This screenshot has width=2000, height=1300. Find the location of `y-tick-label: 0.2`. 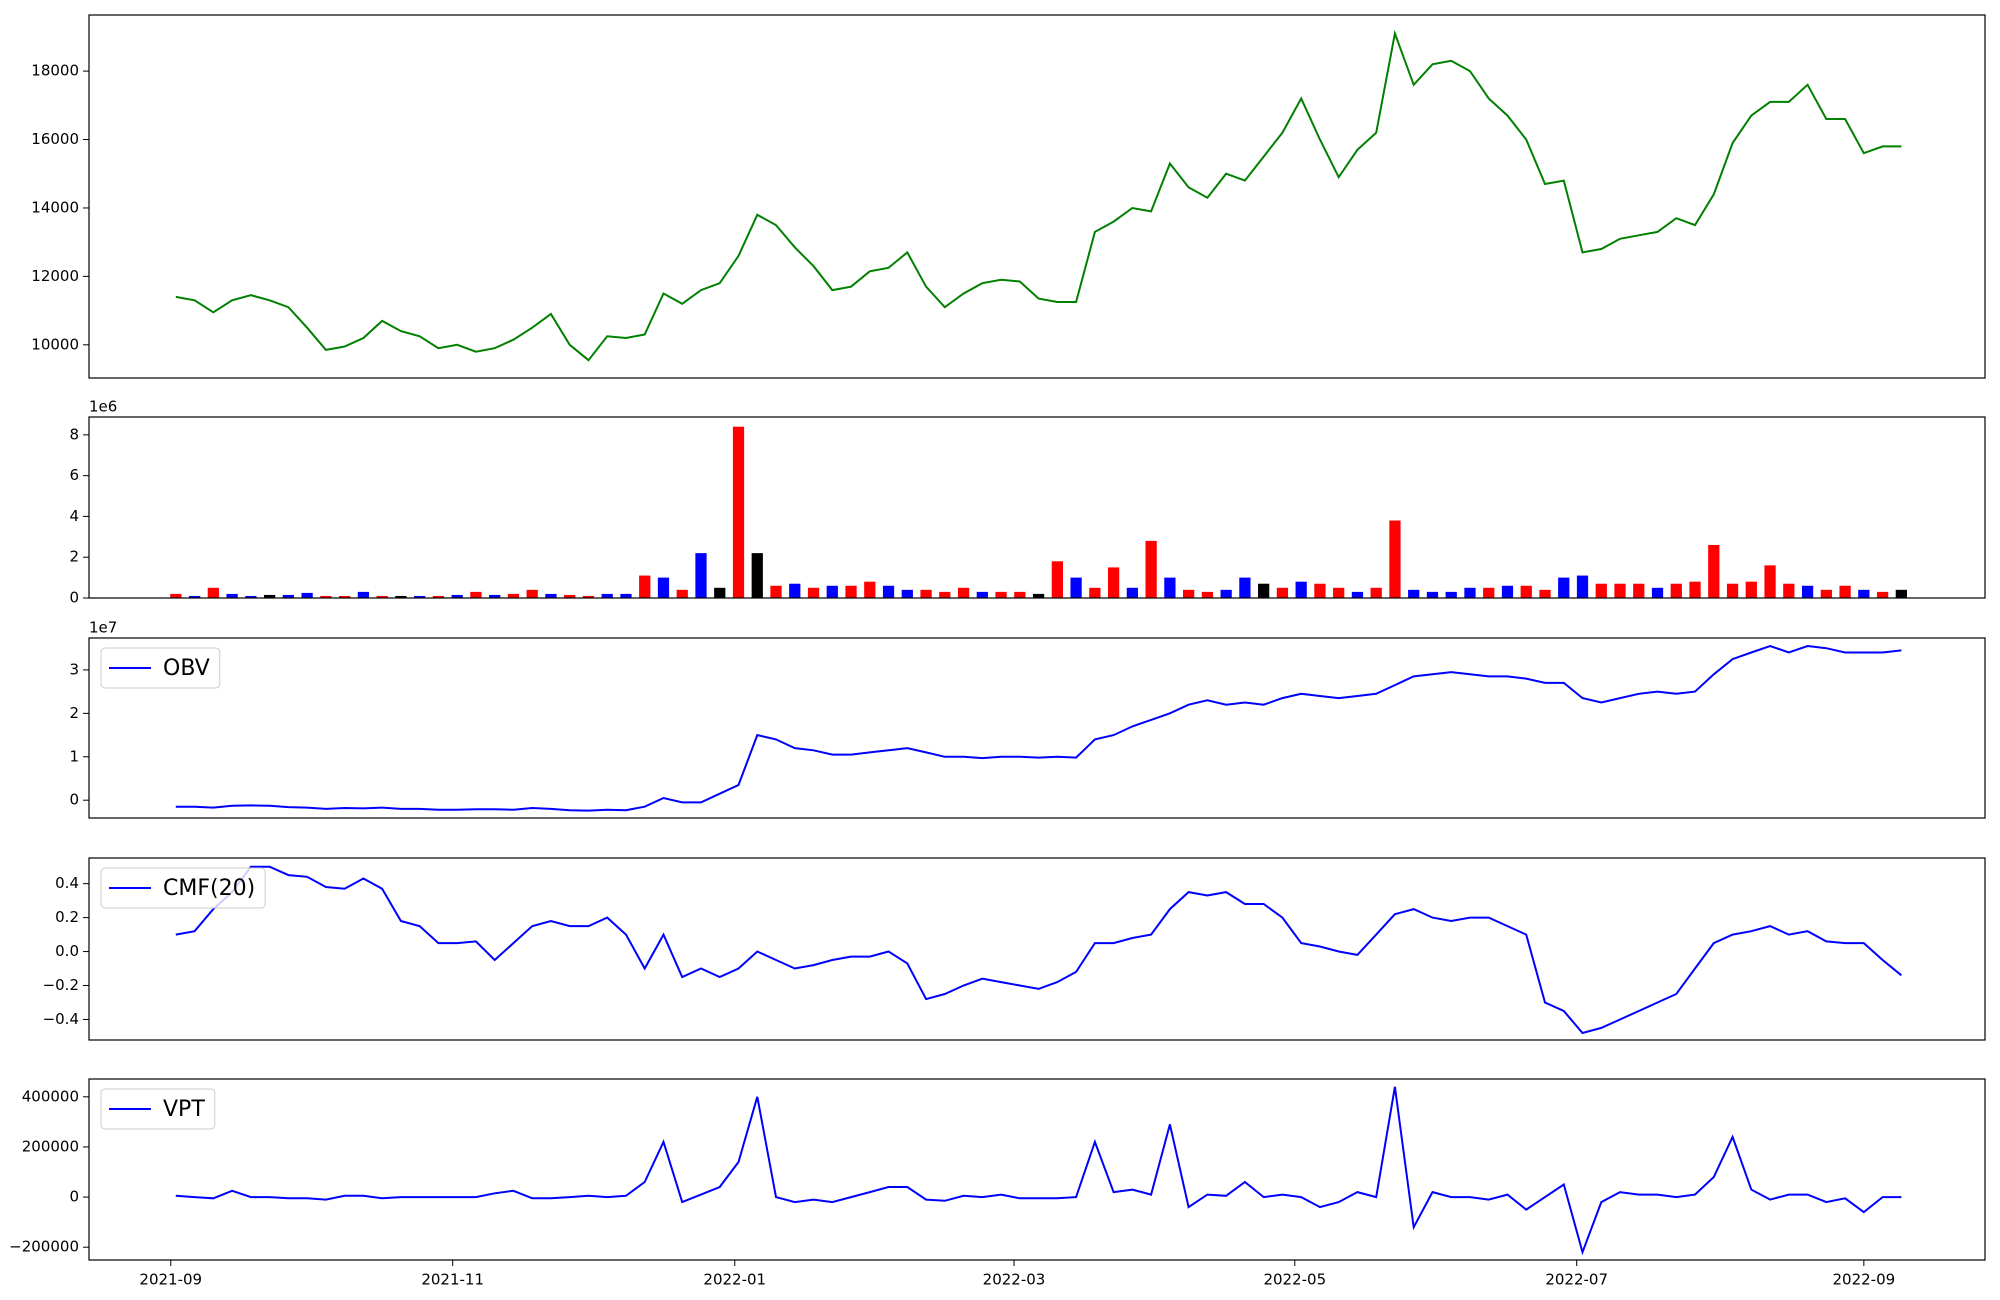

y-tick-label: 0.2 is located at coordinates (67, 917).